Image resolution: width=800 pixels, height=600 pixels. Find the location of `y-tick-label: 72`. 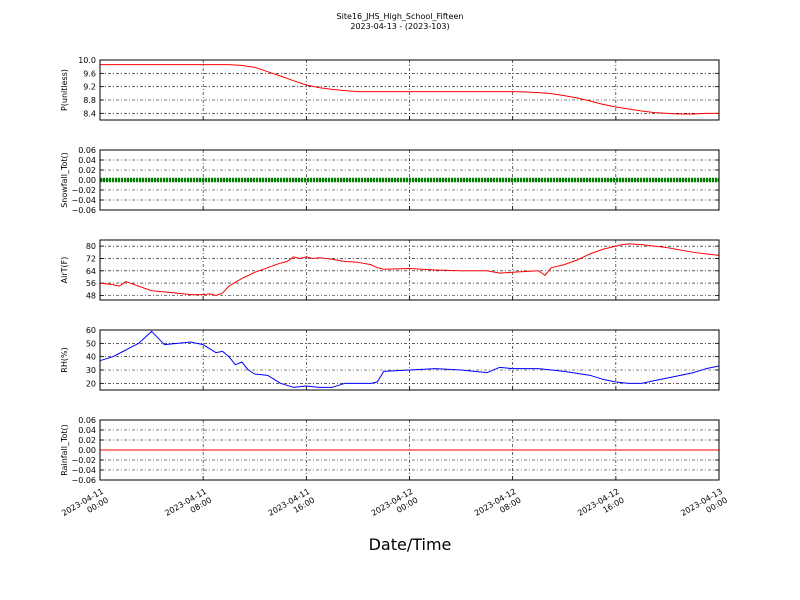

y-tick-label: 72 is located at coordinates (91, 258).